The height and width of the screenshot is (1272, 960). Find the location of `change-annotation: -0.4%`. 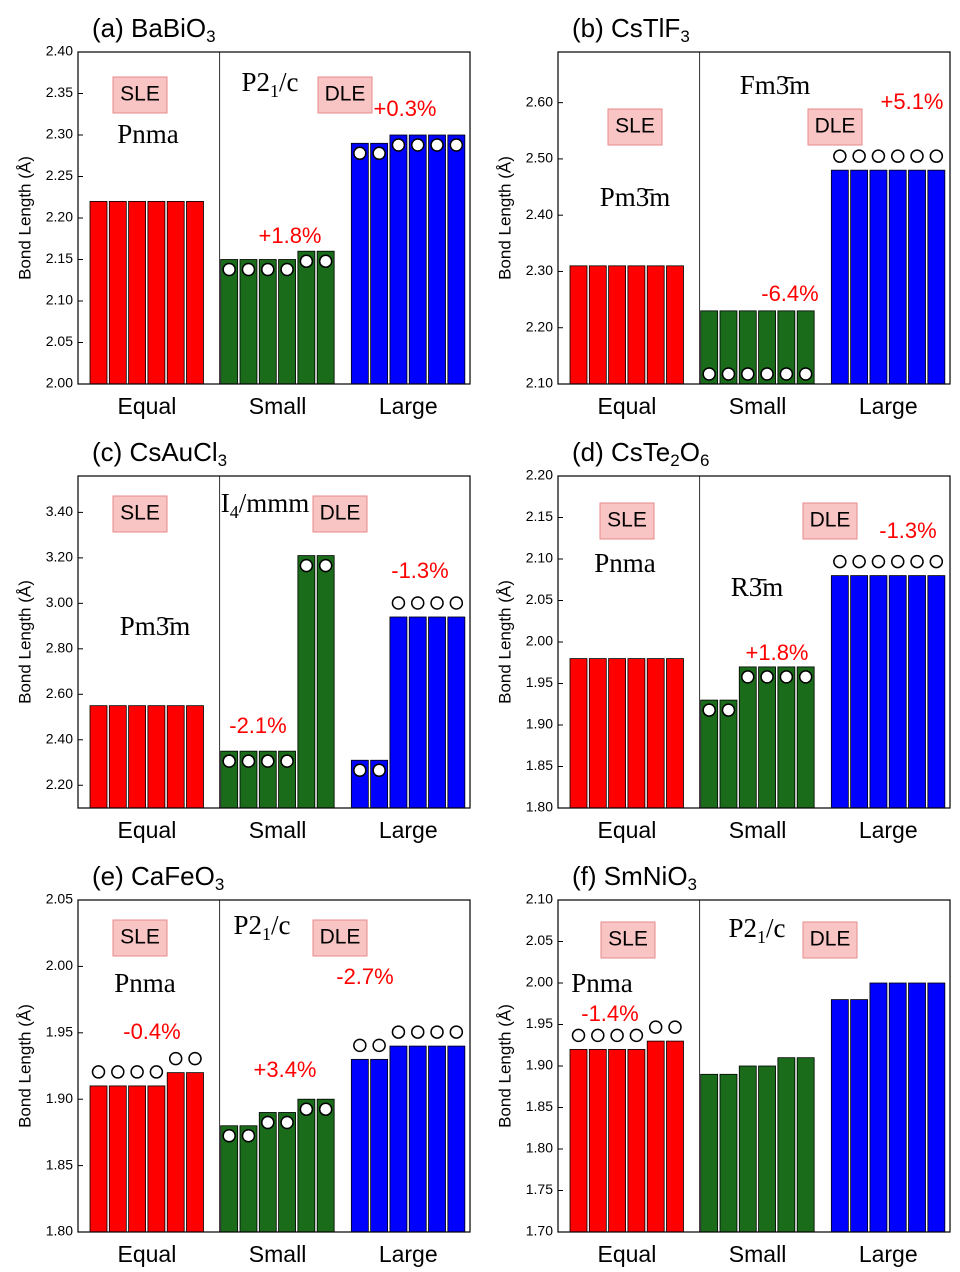

change-annotation: -0.4% is located at coordinates (151, 1031).